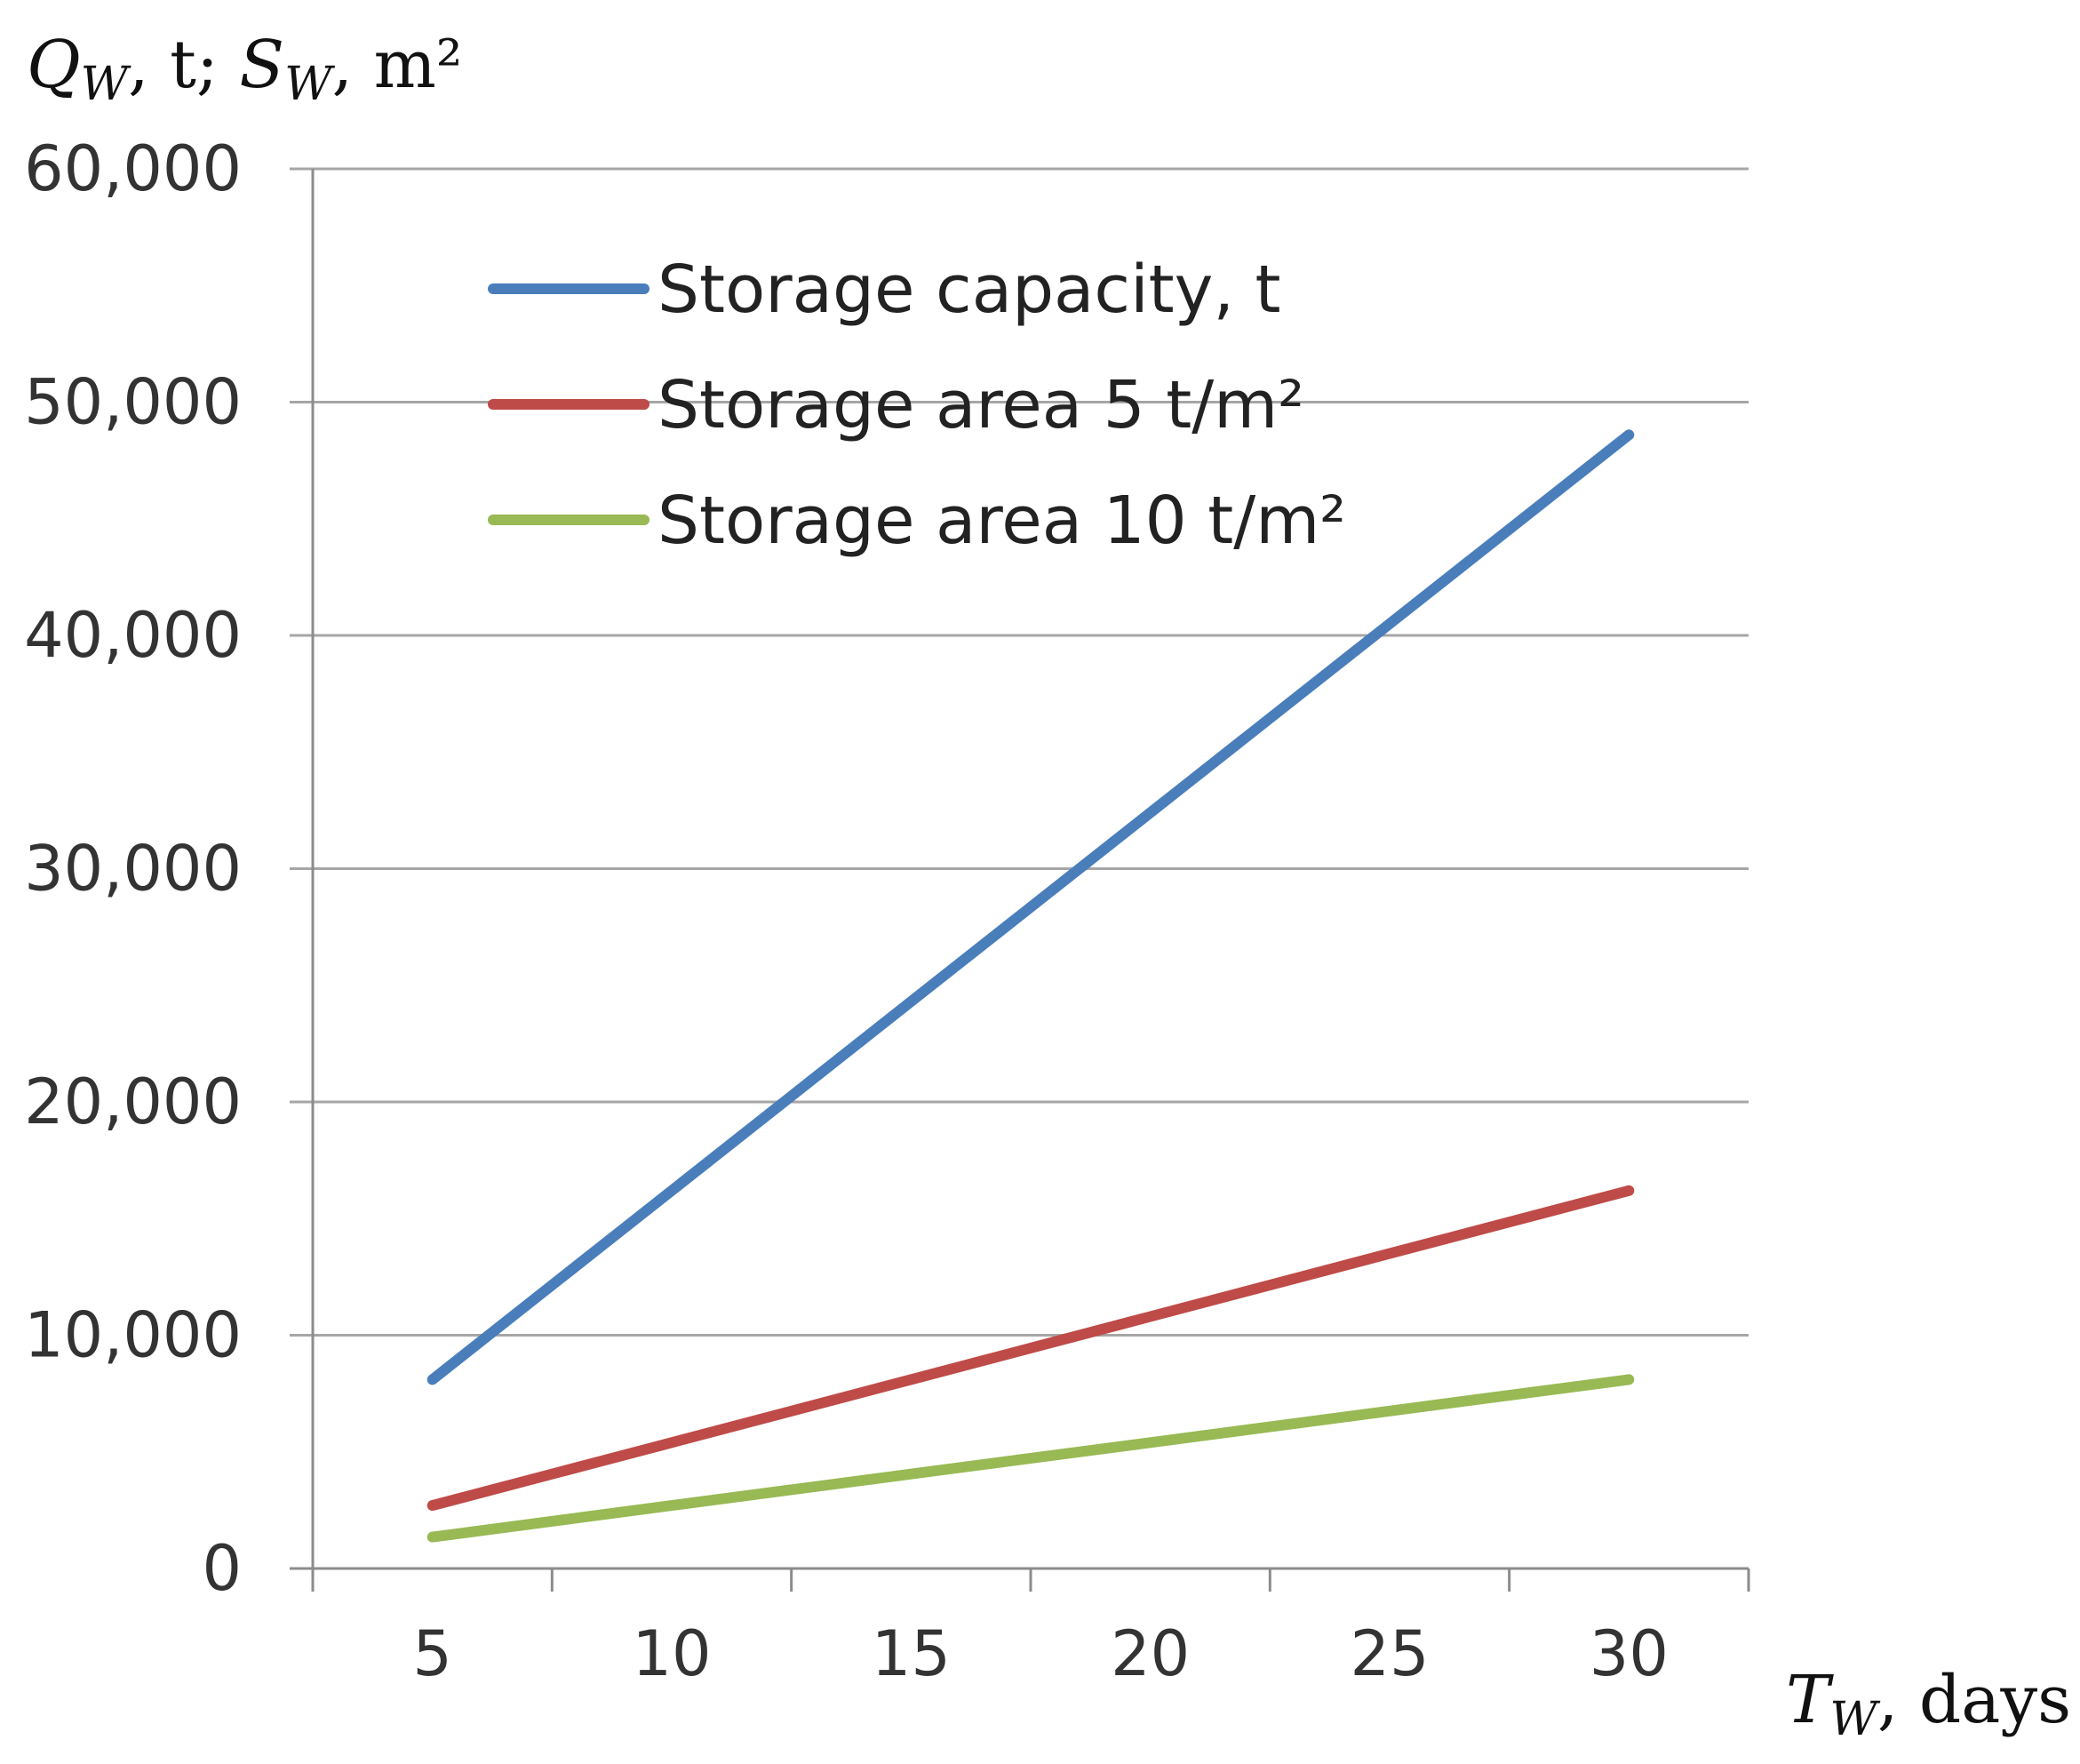  Describe the element at coordinates (911, 1653) in the screenshot. I see `x-tick-label: 15` at that location.